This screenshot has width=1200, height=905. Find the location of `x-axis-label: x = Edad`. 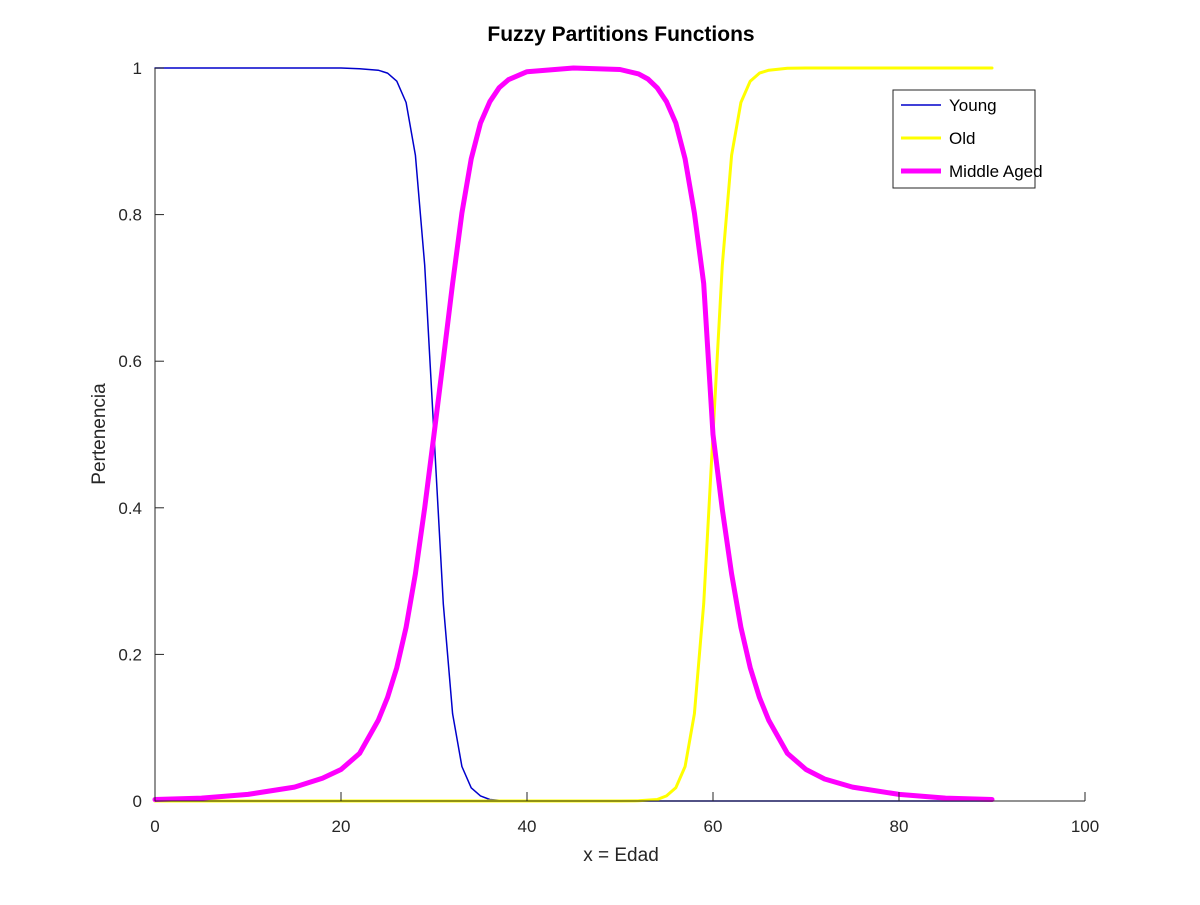

x-axis-label: x = Edad is located at coordinates (621, 855).